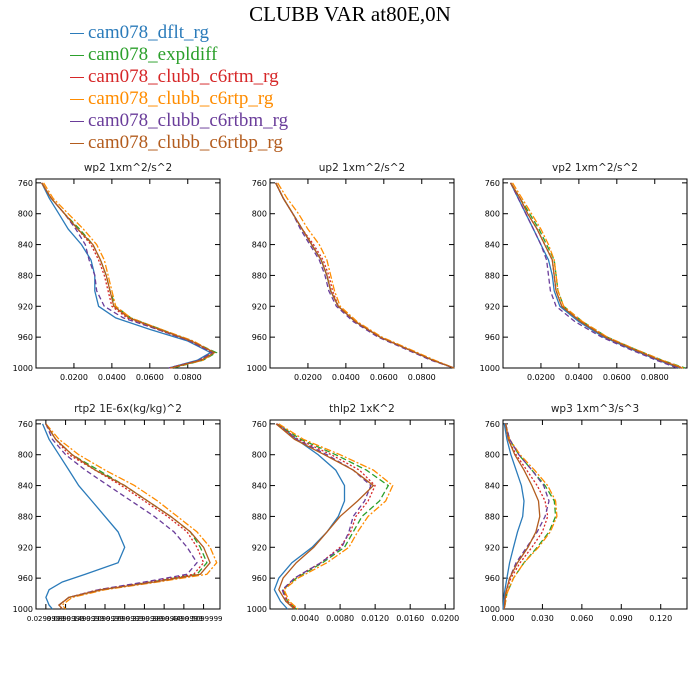 This screenshot has height=700, width=700. What do you see at coordinates (46, 619) in the screenshot?
I see `x-tick-label: 0.0299999` at bounding box center [46, 619].